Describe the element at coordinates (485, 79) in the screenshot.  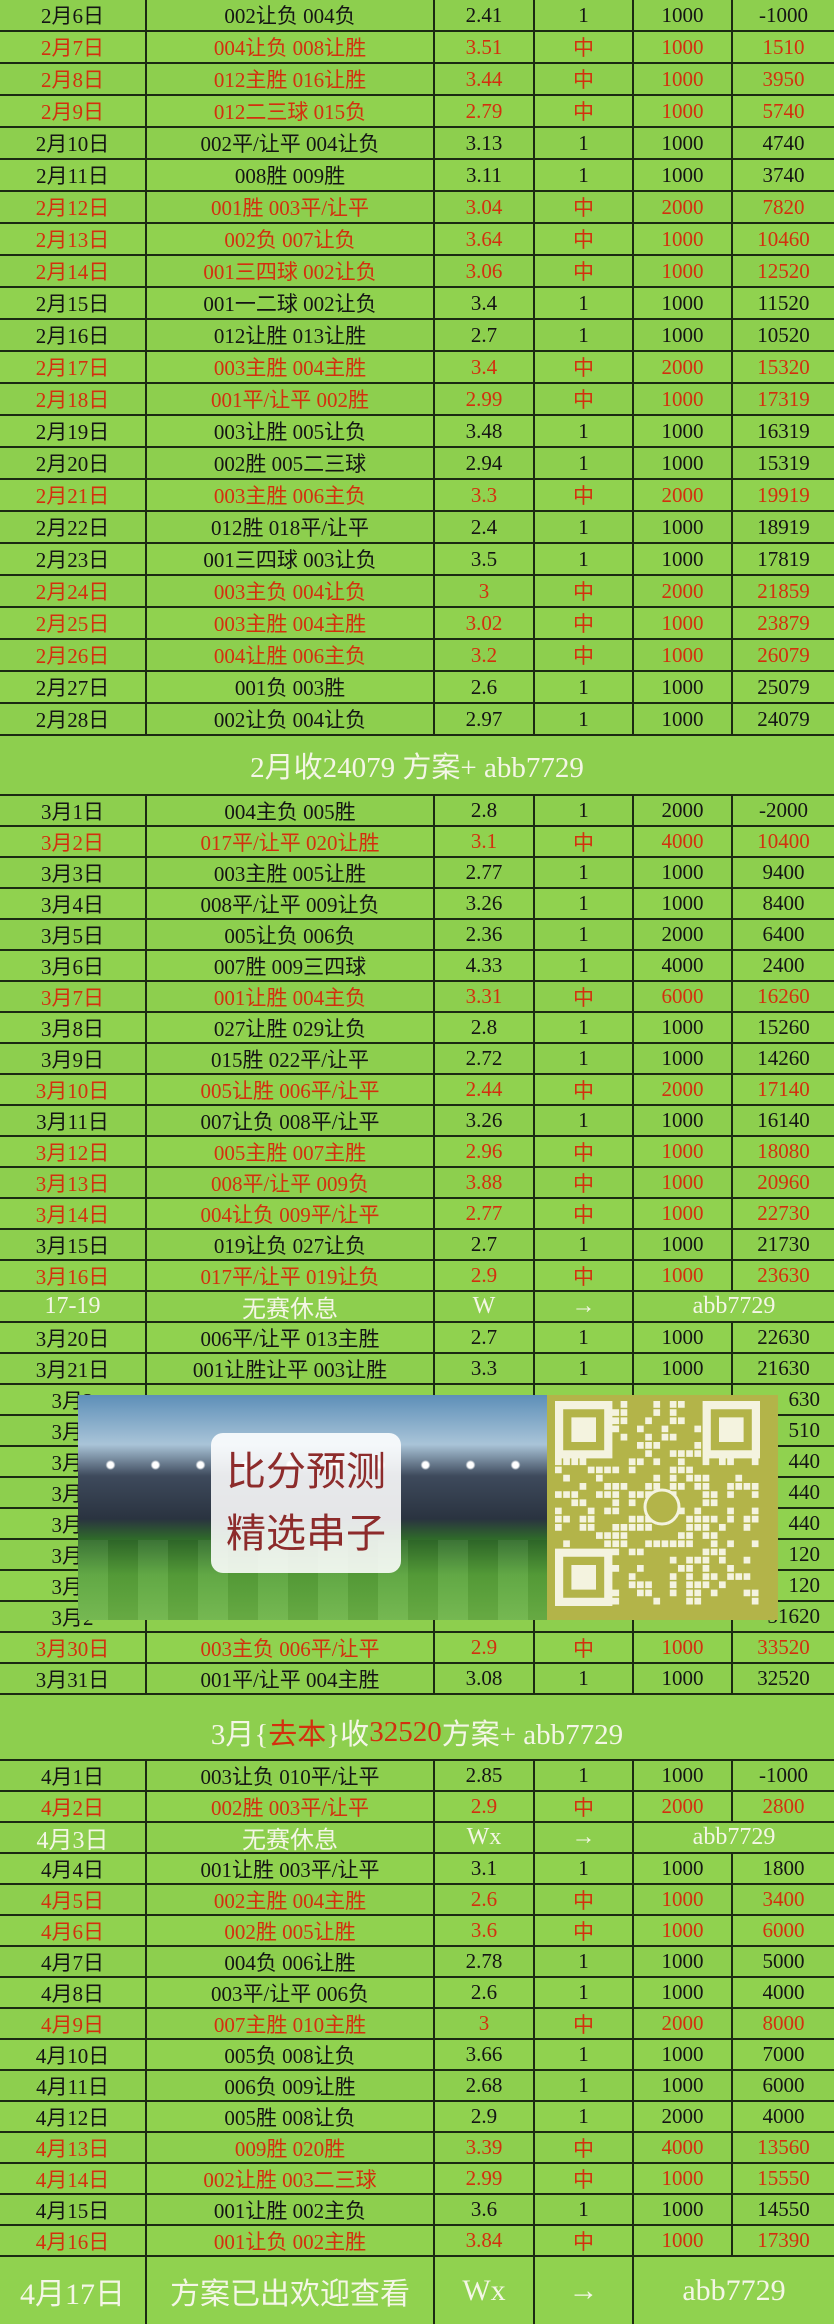
I see `odds-cell: 3.44` at that location.